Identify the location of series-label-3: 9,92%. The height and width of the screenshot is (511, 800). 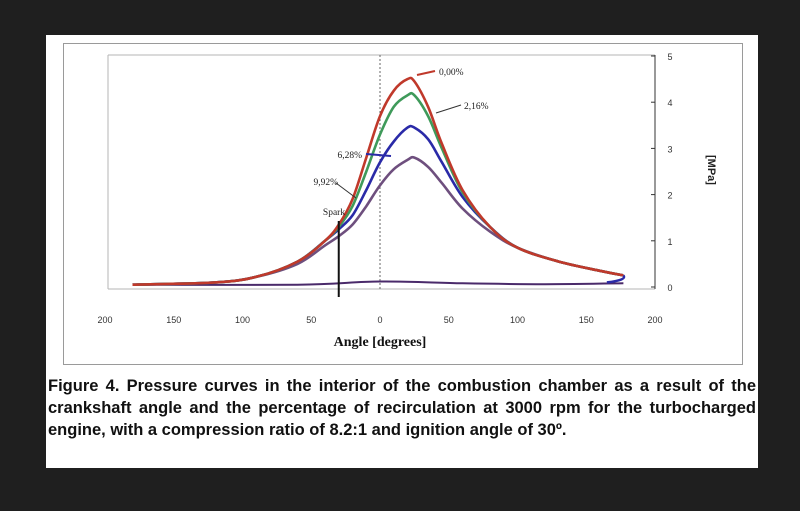
(325, 183).